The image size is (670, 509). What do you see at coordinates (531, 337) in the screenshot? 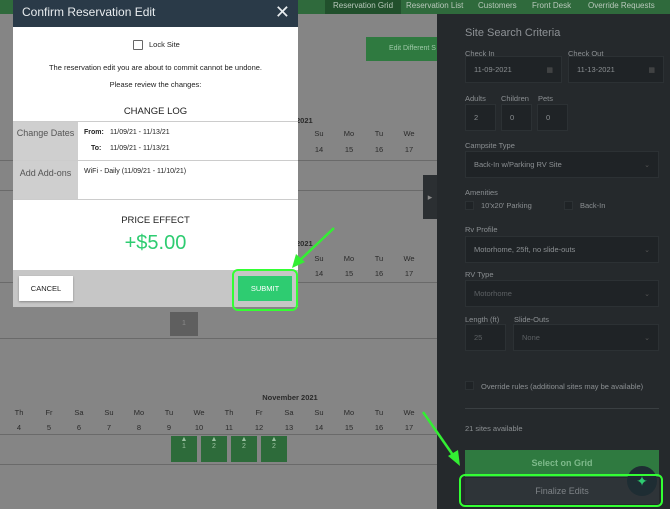
I see `slideouts-value: None` at bounding box center [531, 337].